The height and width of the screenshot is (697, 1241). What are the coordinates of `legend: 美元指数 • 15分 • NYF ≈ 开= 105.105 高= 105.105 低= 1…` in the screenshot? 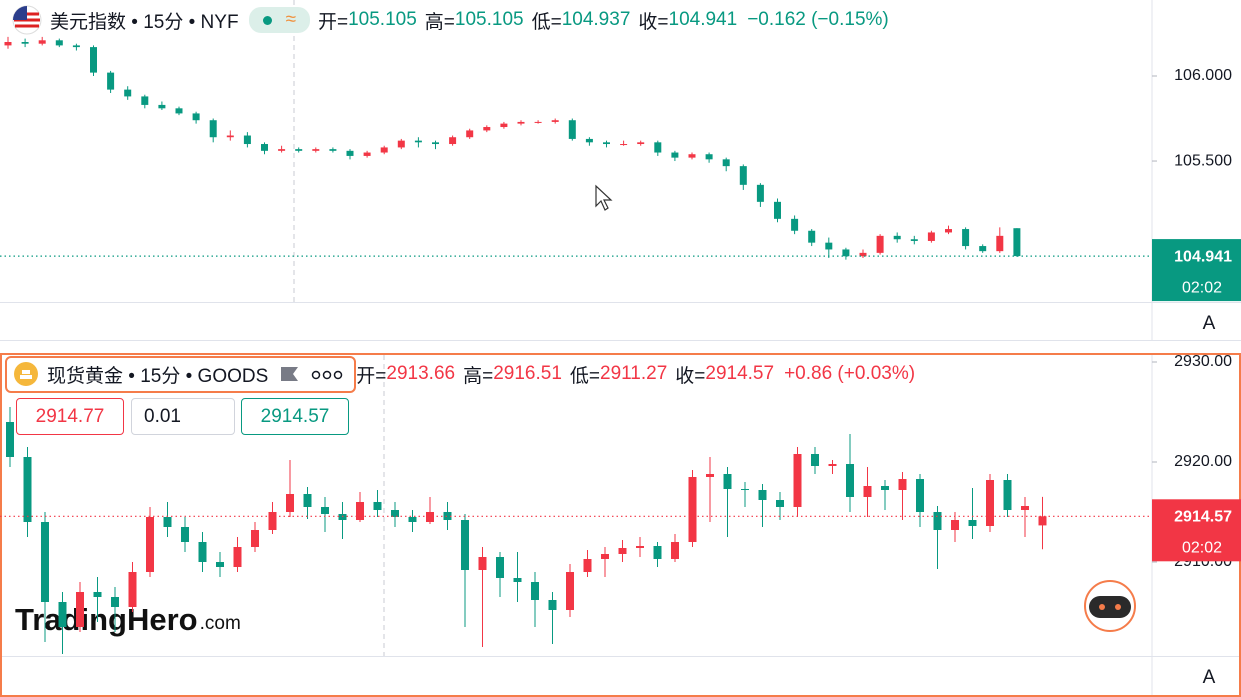 It's located at (450, 20).